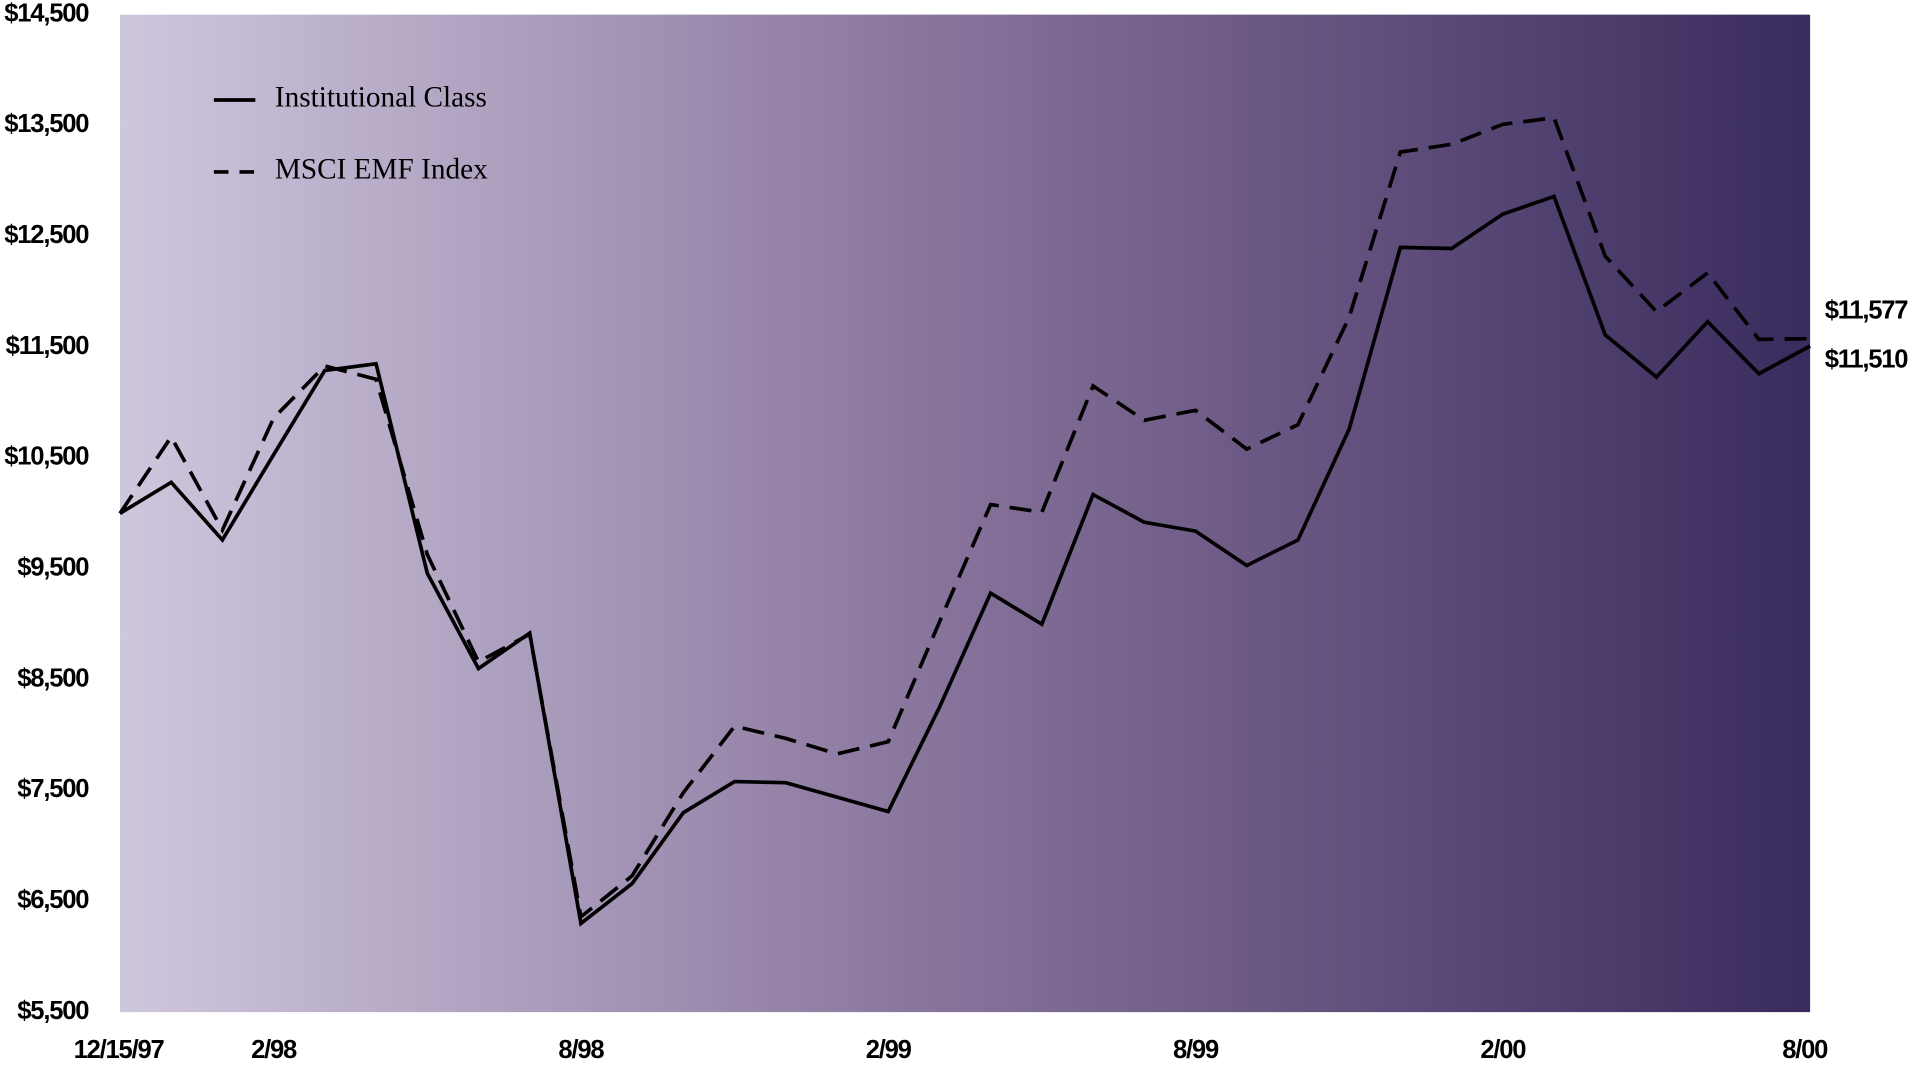 The image size is (1913, 1067). What do you see at coordinates (46, 235) in the screenshot?
I see `y-tick-label: $12,500` at bounding box center [46, 235].